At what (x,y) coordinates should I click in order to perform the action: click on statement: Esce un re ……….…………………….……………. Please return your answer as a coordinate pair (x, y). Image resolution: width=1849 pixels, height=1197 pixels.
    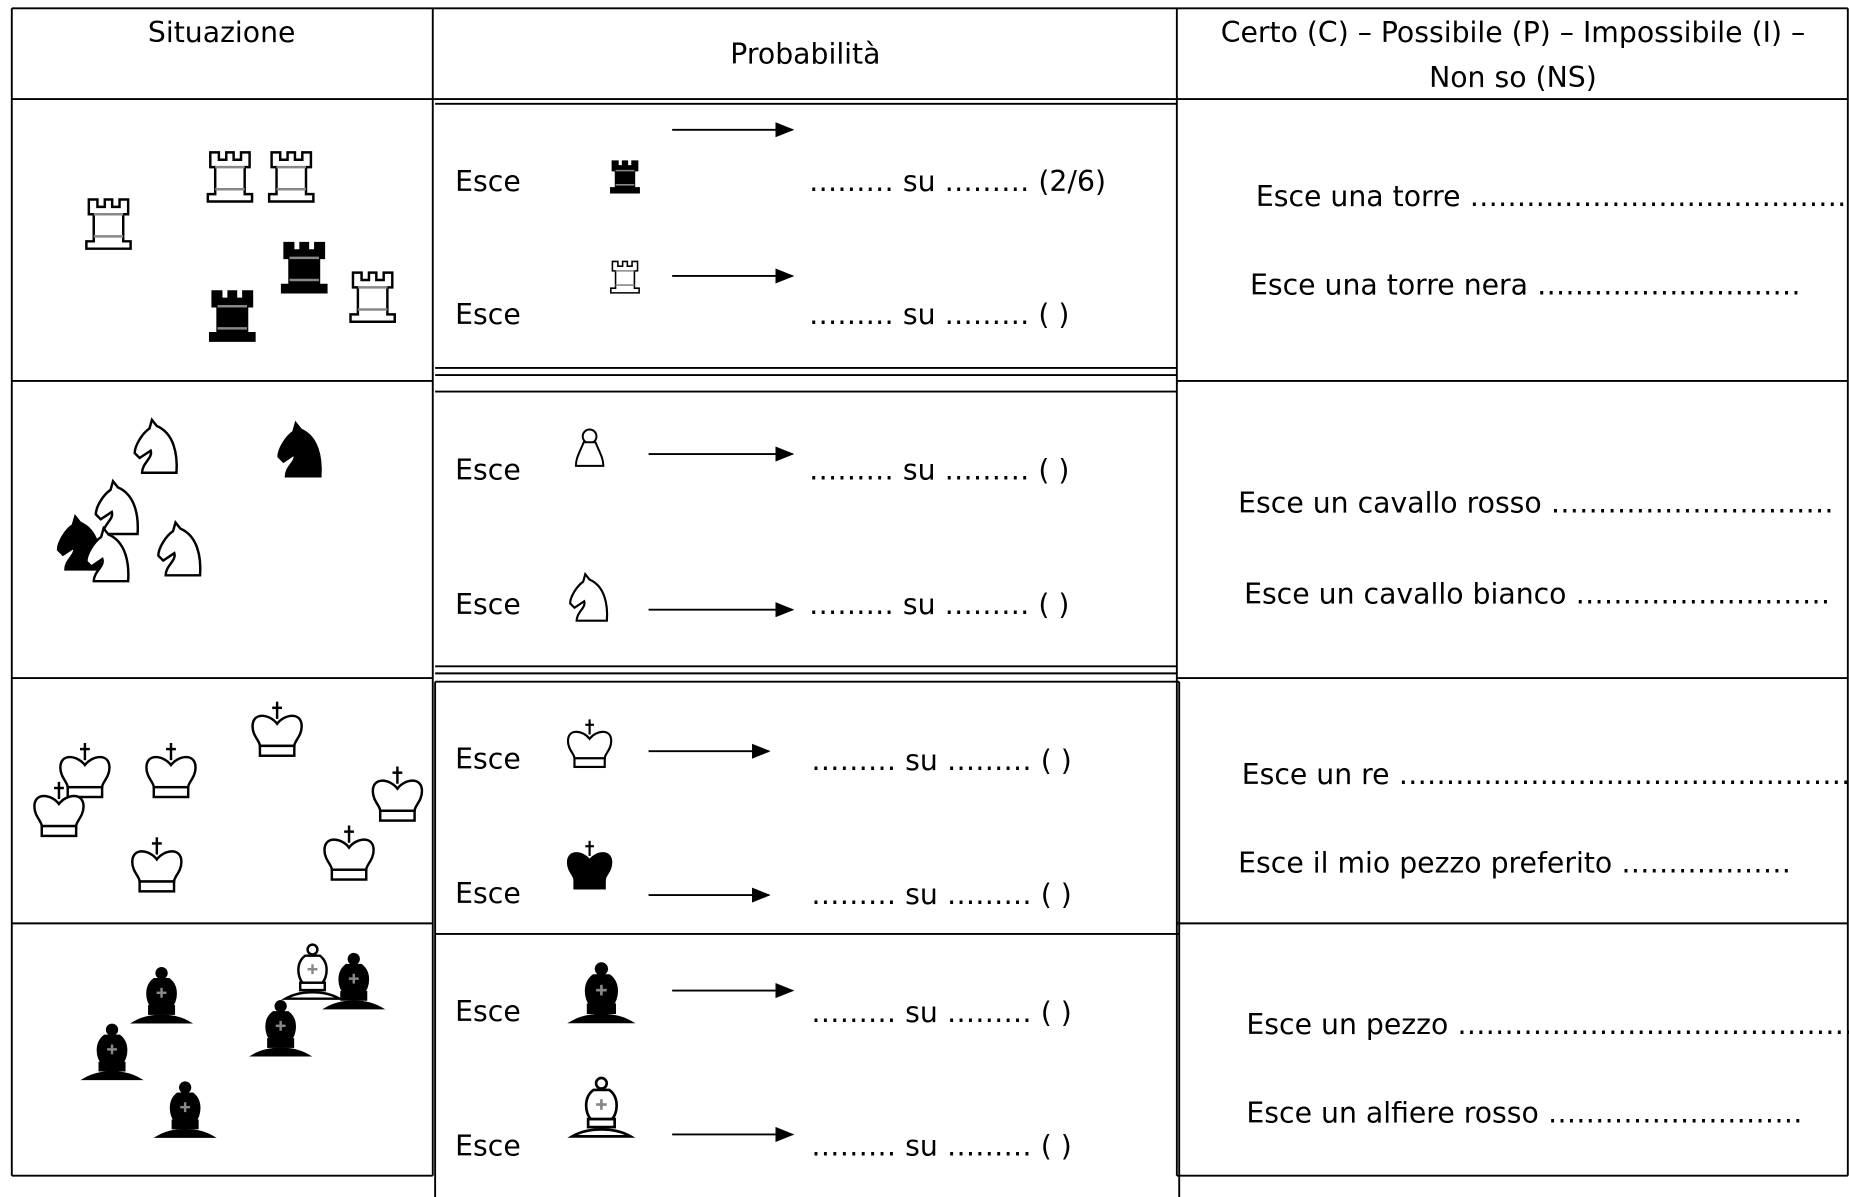
    Looking at the image, I should click on (1545, 774).